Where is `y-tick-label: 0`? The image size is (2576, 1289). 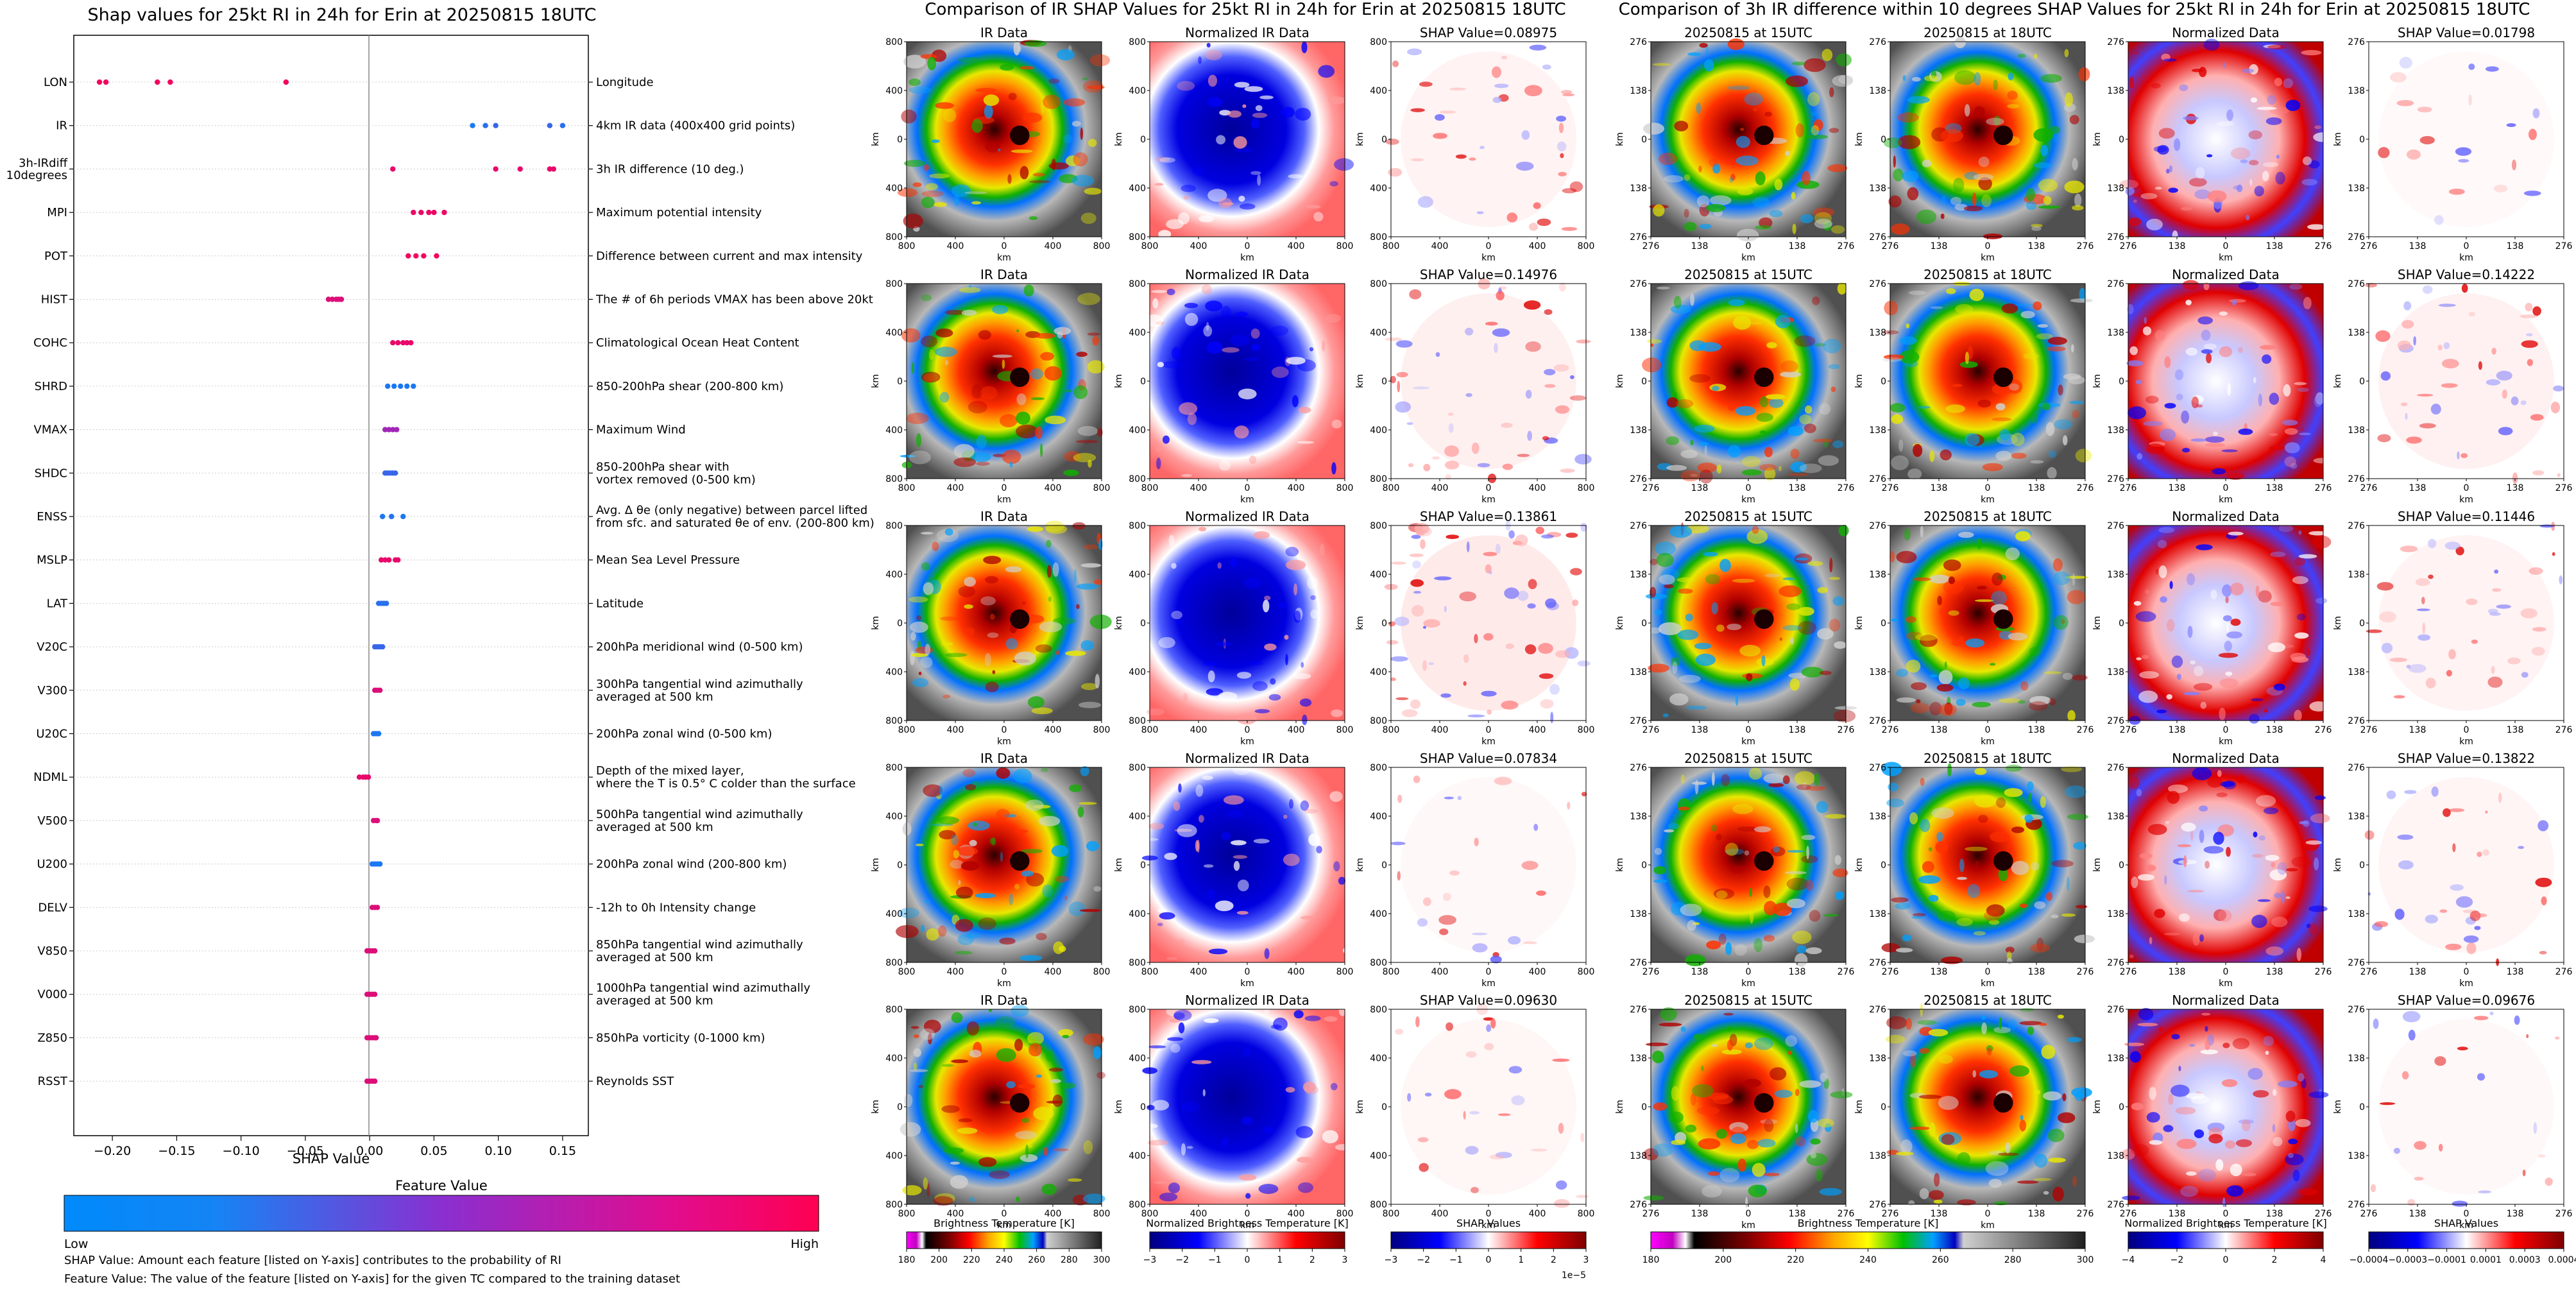 y-tick-label: 0 is located at coordinates (2121, 1107).